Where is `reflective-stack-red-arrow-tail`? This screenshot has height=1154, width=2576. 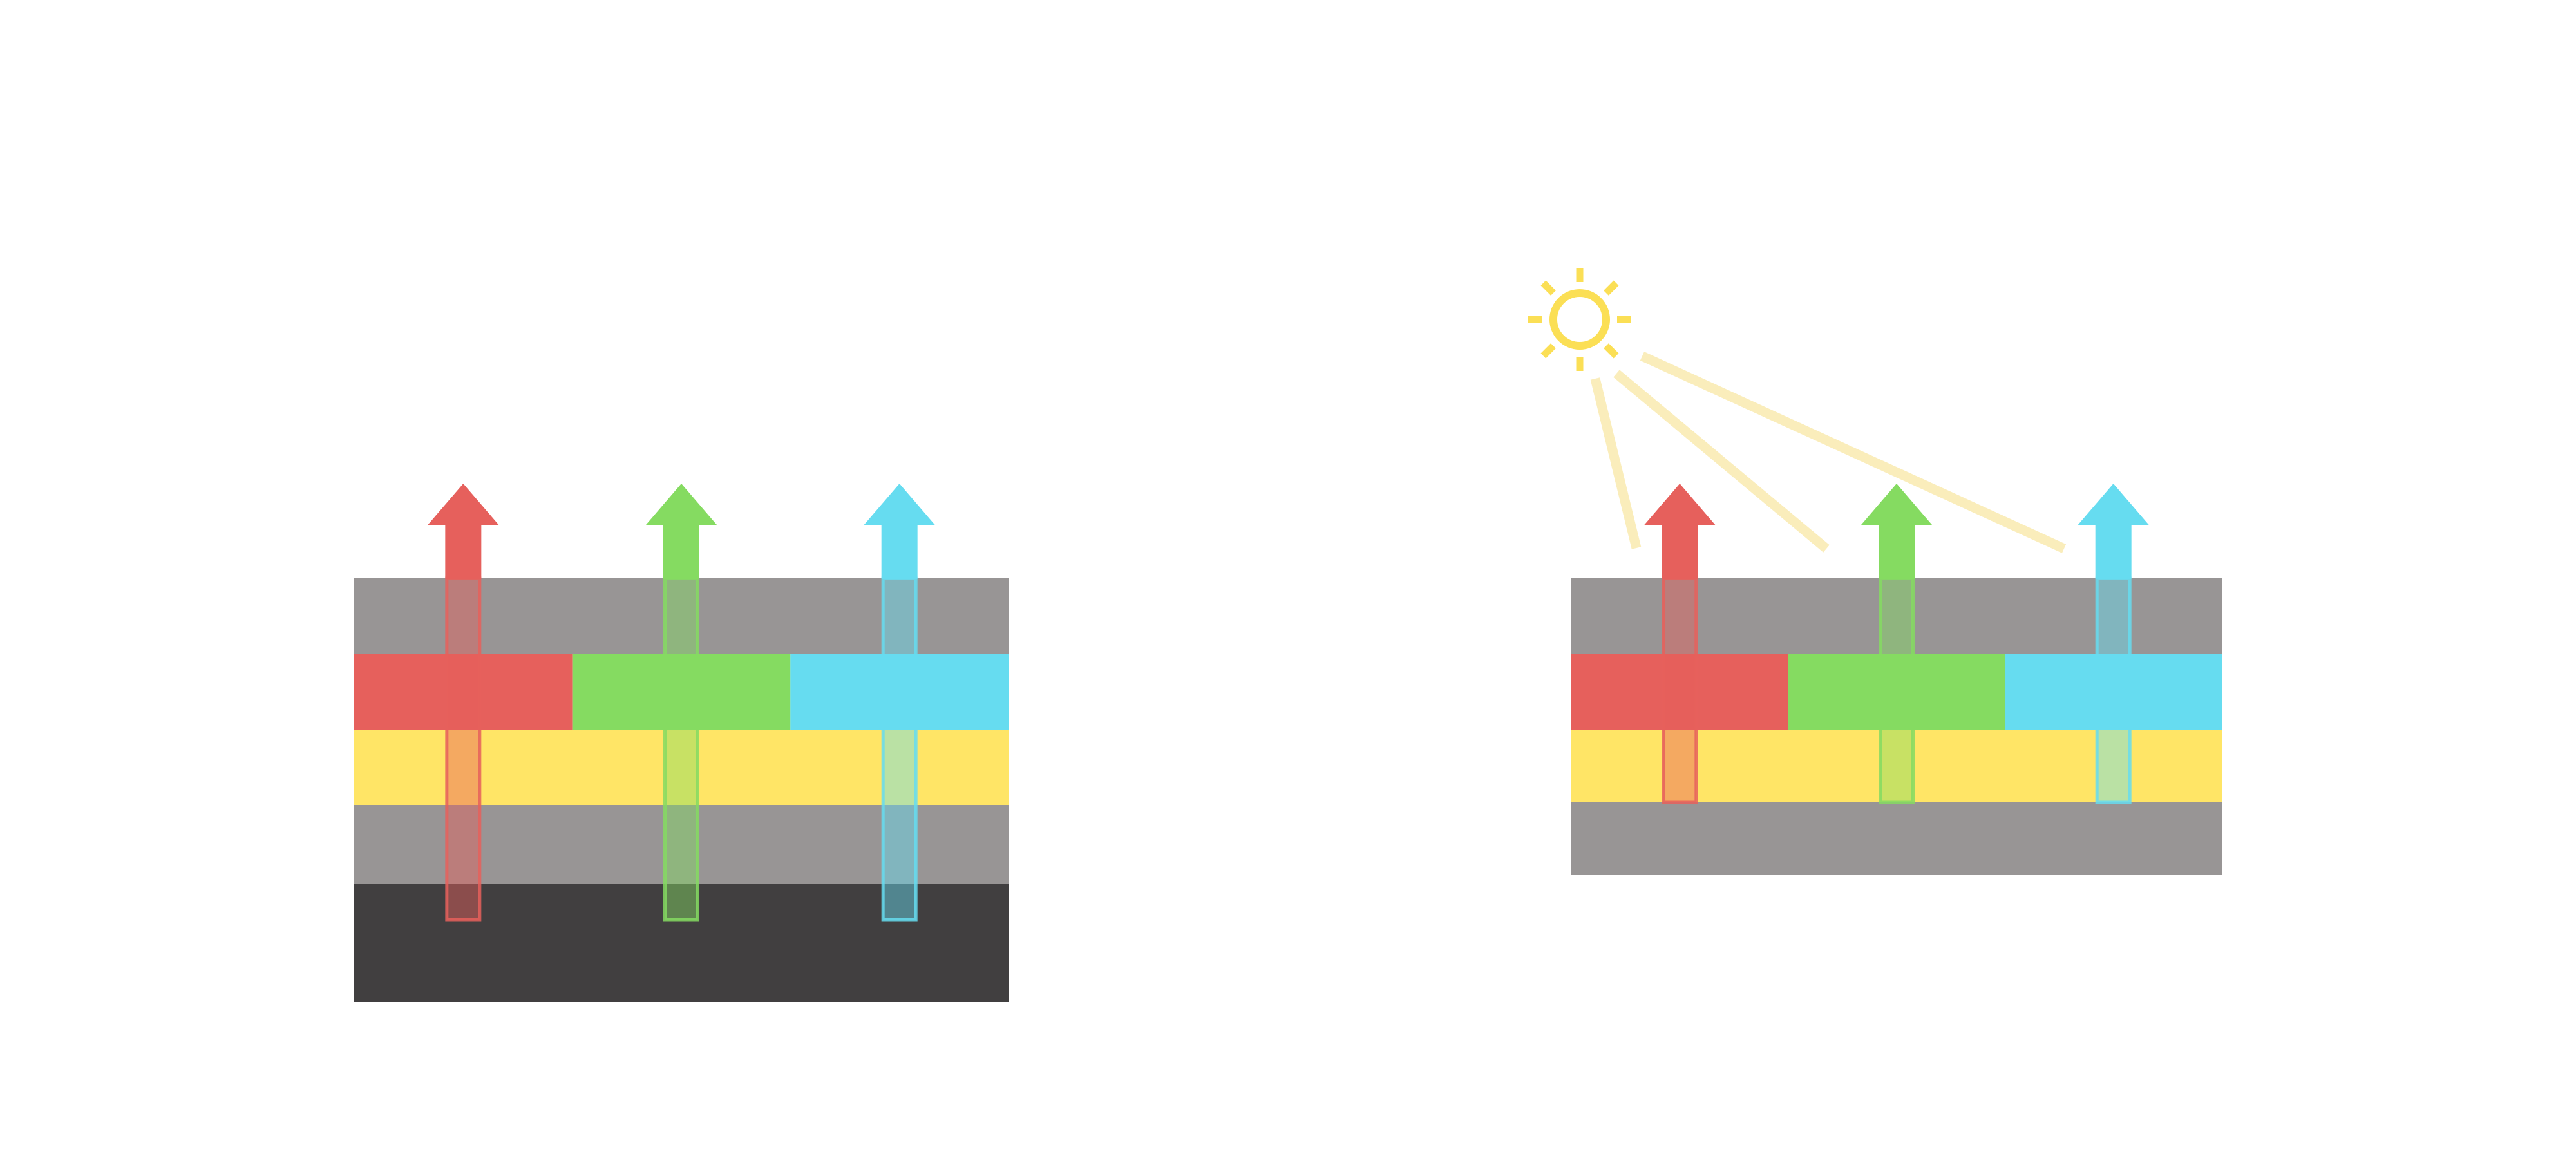
reflective-stack-red-arrow-tail is located at coordinates (1680, 690).